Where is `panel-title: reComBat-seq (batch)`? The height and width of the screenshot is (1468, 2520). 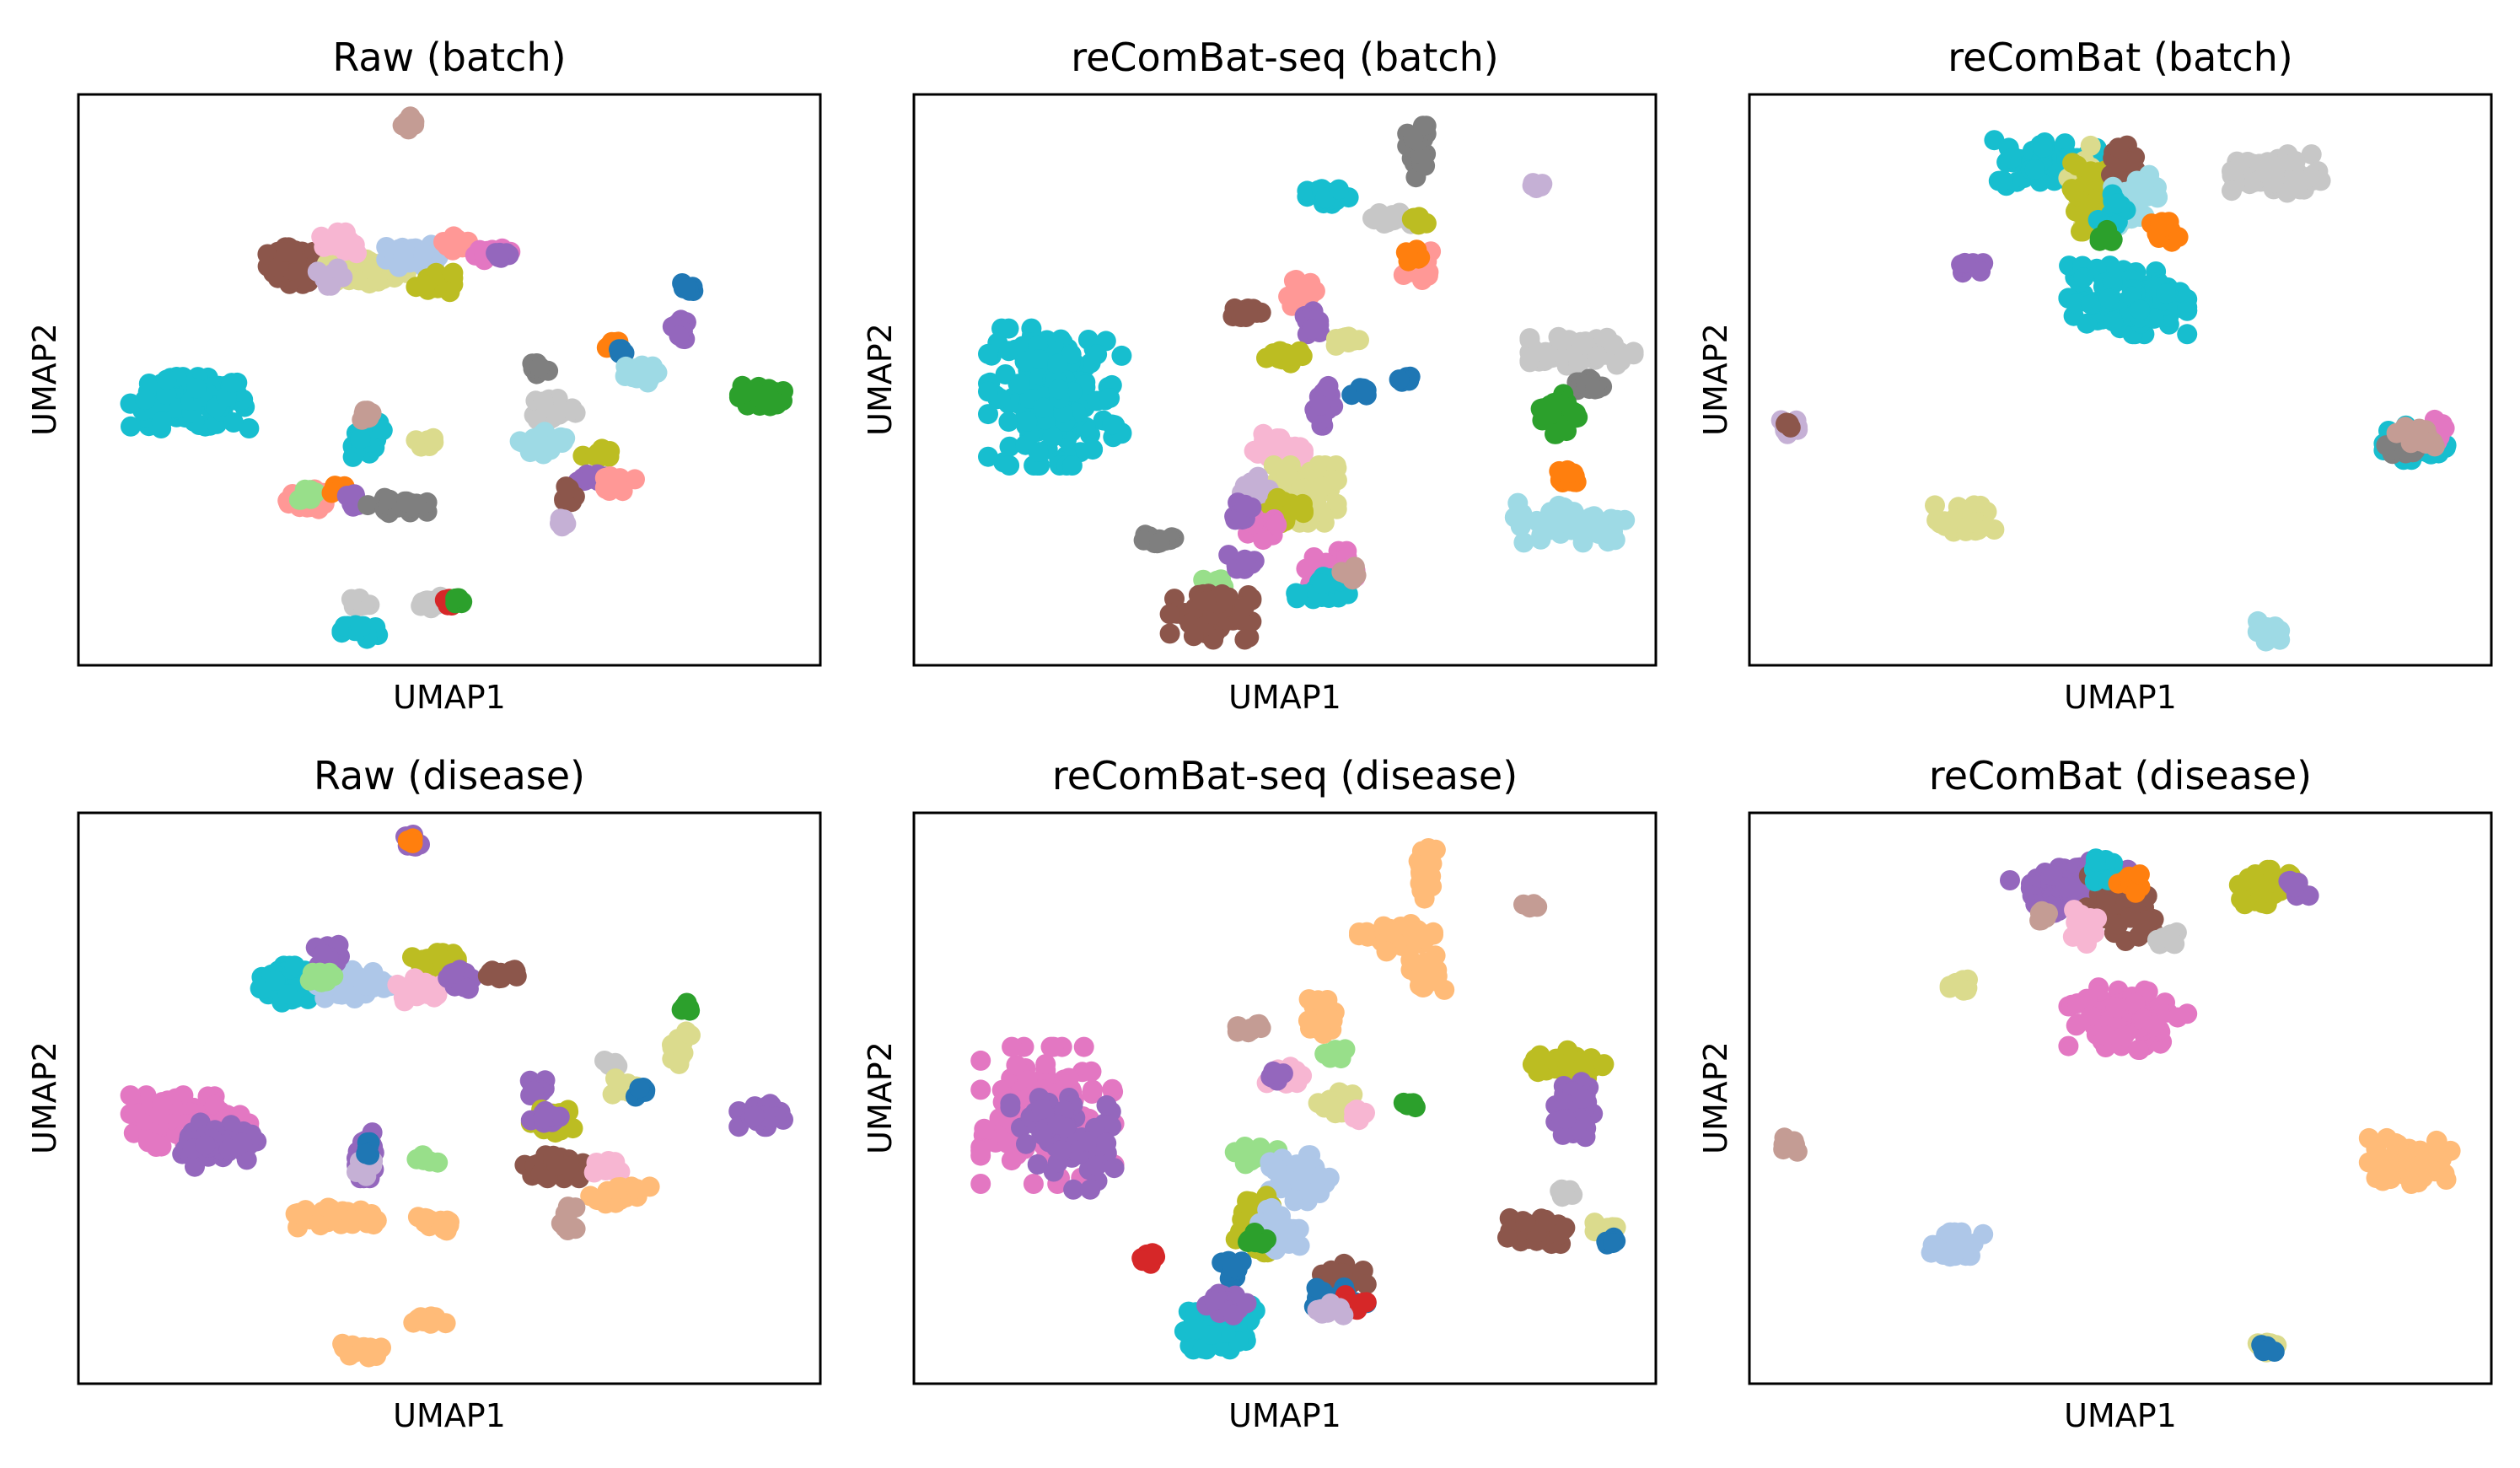 panel-title: reComBat-seq (batch) is located at coordinates (1285, 58).